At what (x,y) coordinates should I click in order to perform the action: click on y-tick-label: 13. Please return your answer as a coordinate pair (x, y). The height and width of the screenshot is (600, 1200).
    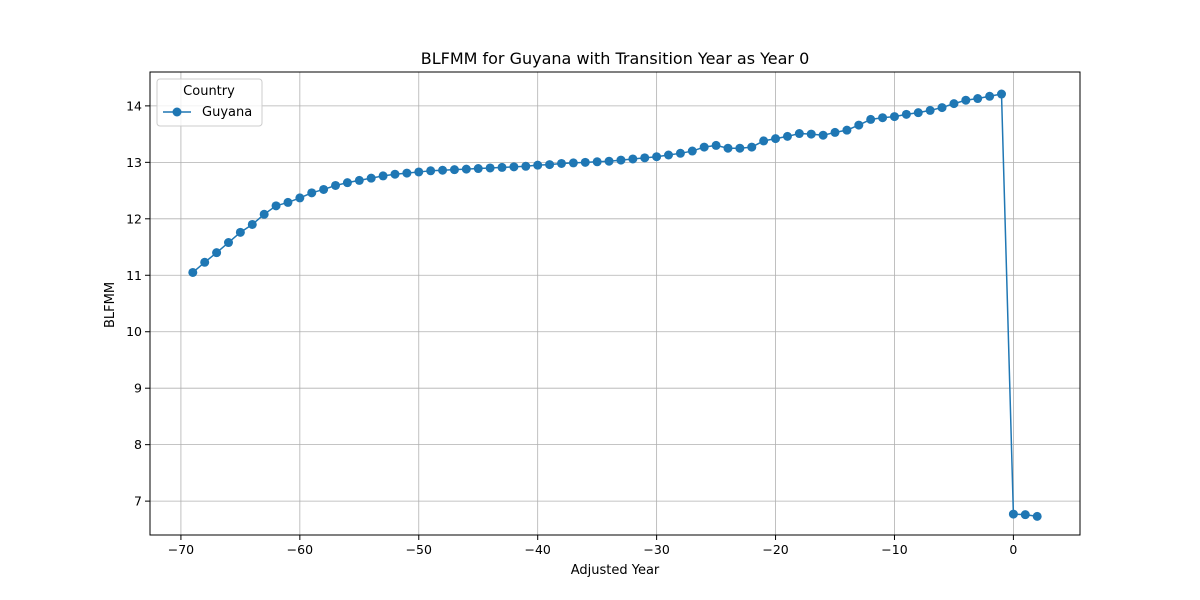
    Looking at the image, I should click on (134, 162).